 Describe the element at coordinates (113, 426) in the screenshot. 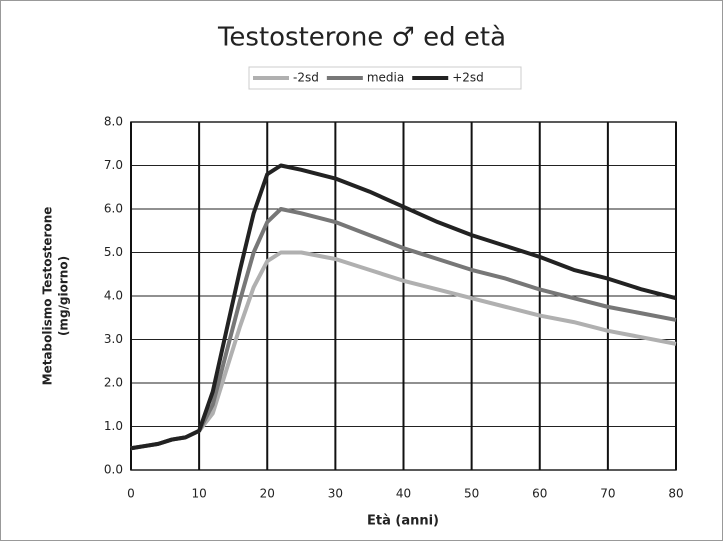

I see `y-tick-label: 1.0` at that location.